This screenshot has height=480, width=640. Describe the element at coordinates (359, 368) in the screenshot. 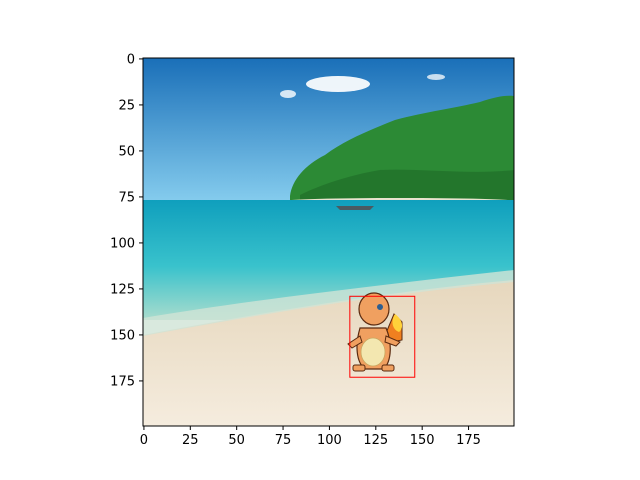

I see `sprite-foot-left` at that location.